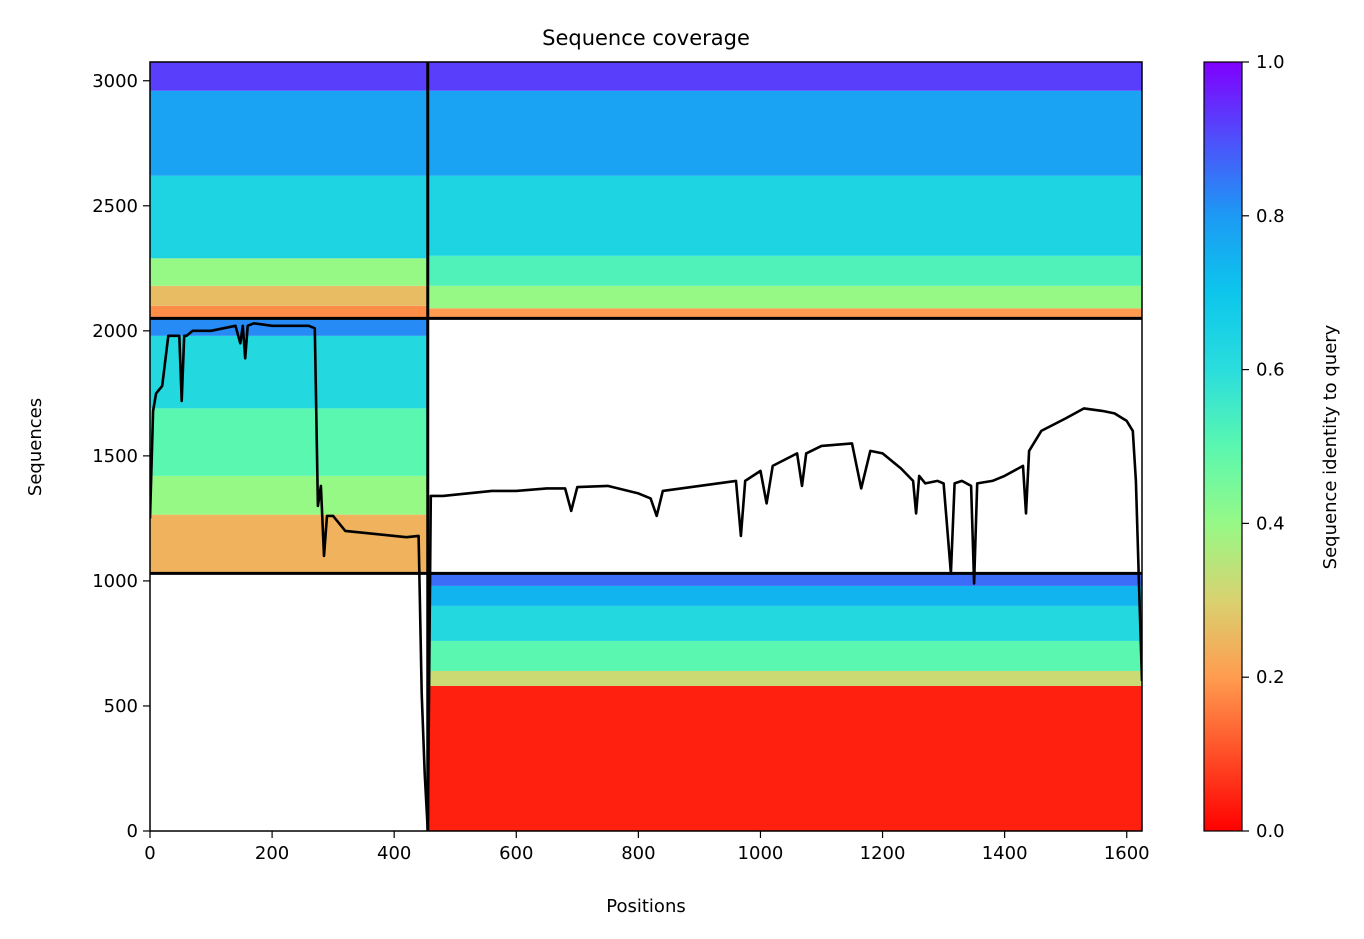 The image size is (1364, 939). I want to click on y-tick-label: 1500, so click(115, 456).